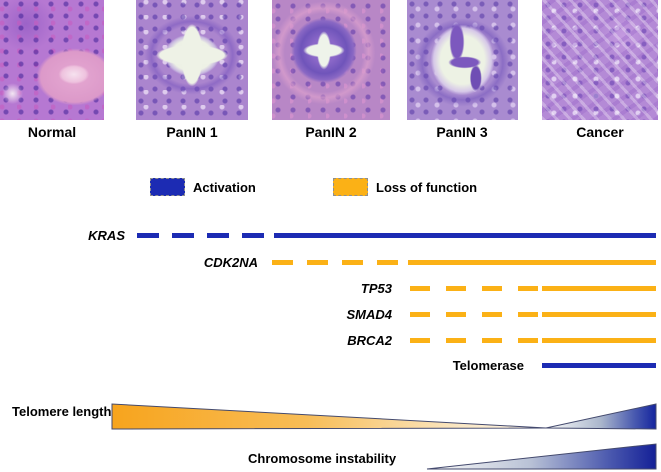 The height and width of the screenshot is (472, 661). I want to click on histology-image-panin2, so click(331, 60).